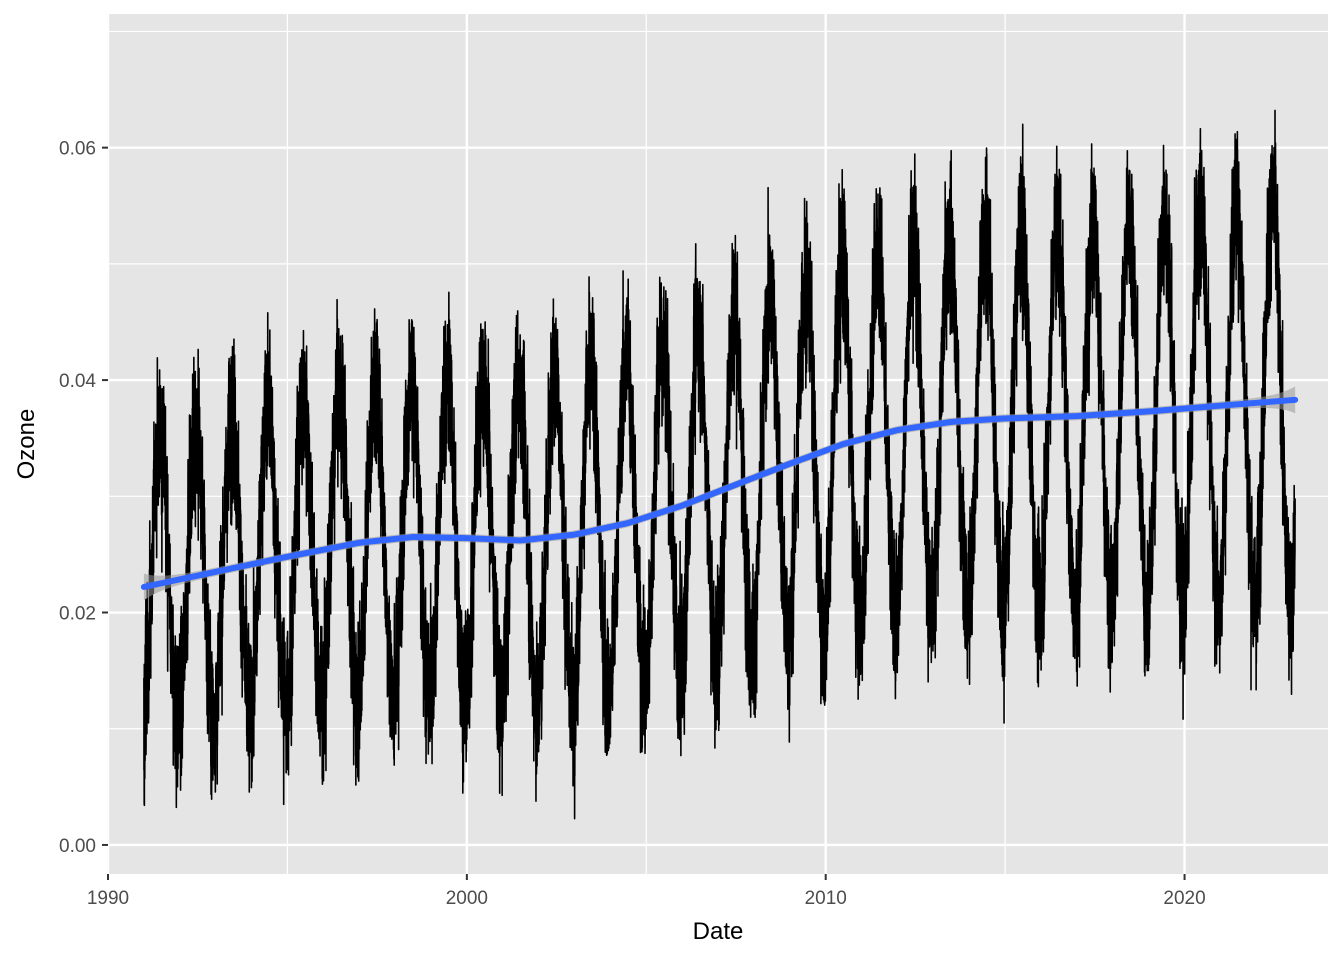  I want to click on y-axis: 0.00 0.02 0.04 0.06, so click(83, 498).